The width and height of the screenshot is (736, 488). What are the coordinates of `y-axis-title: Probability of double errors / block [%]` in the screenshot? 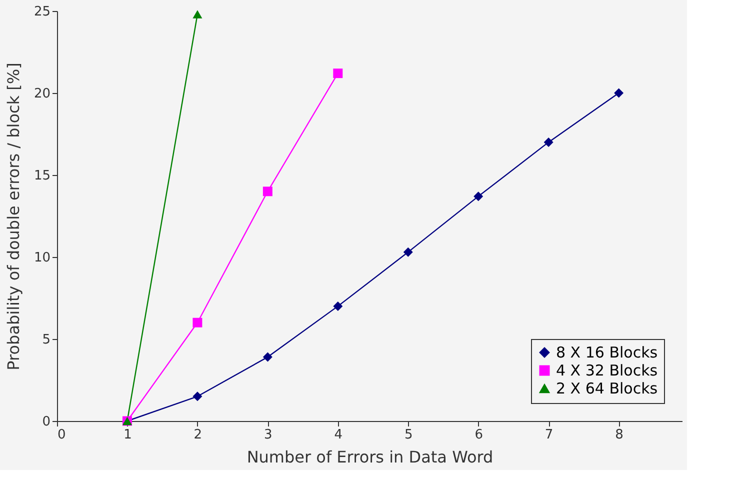 It's located at (13, 216).